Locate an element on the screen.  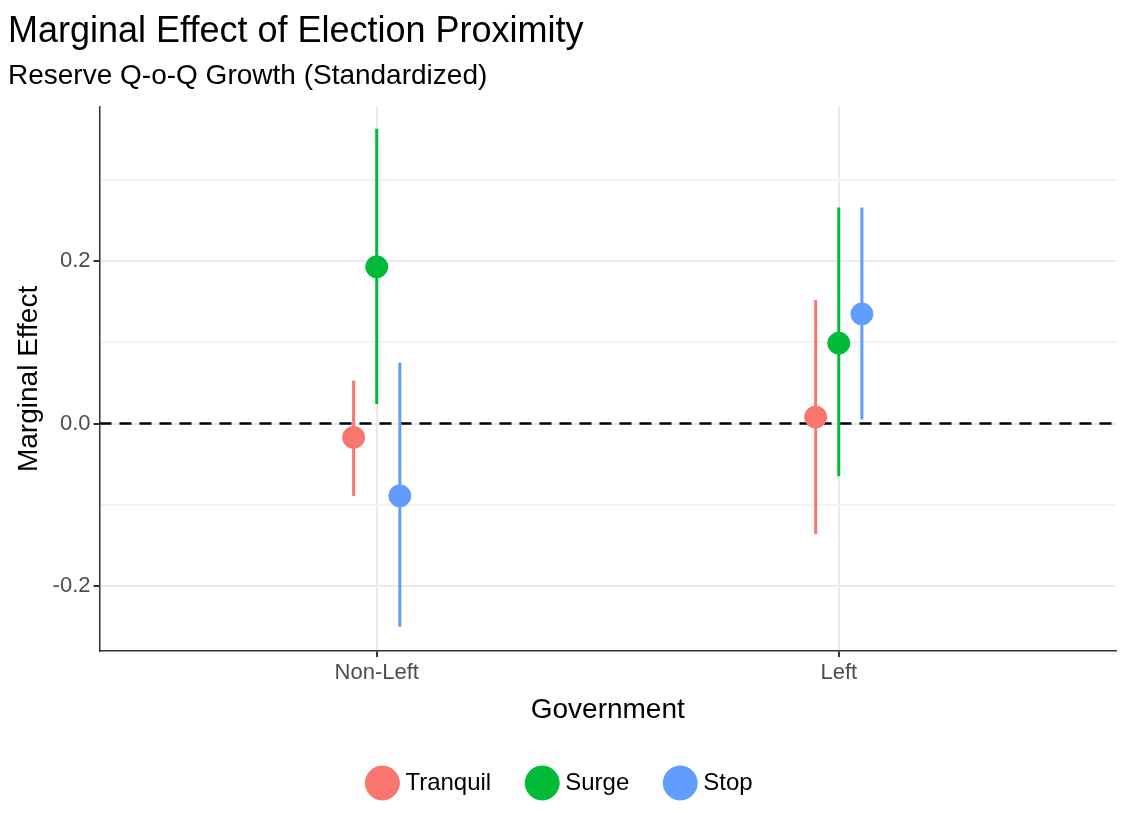
chart-title: Marginal Effect of Election Proximity is located at coordinates (296, 29).